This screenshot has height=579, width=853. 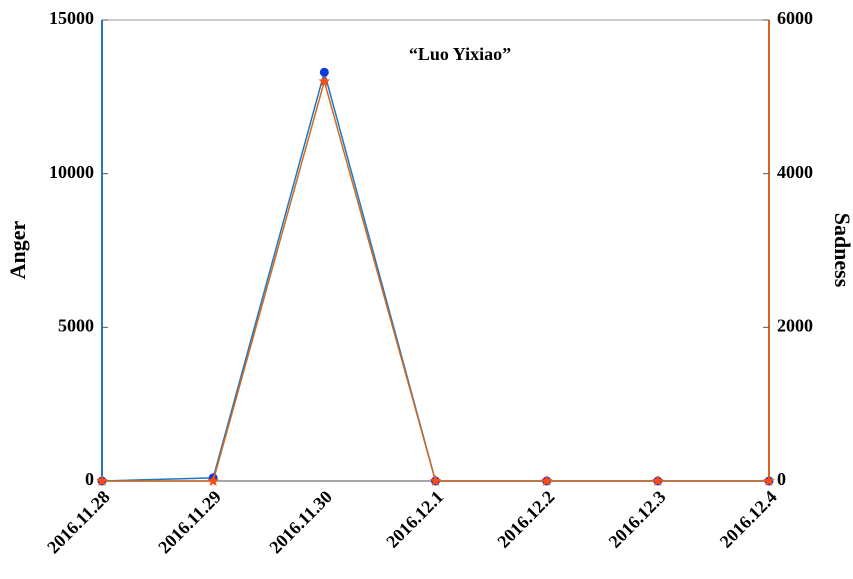 I want to click on x-tick-label: 2016.12.2, so click(x=525, y=519).